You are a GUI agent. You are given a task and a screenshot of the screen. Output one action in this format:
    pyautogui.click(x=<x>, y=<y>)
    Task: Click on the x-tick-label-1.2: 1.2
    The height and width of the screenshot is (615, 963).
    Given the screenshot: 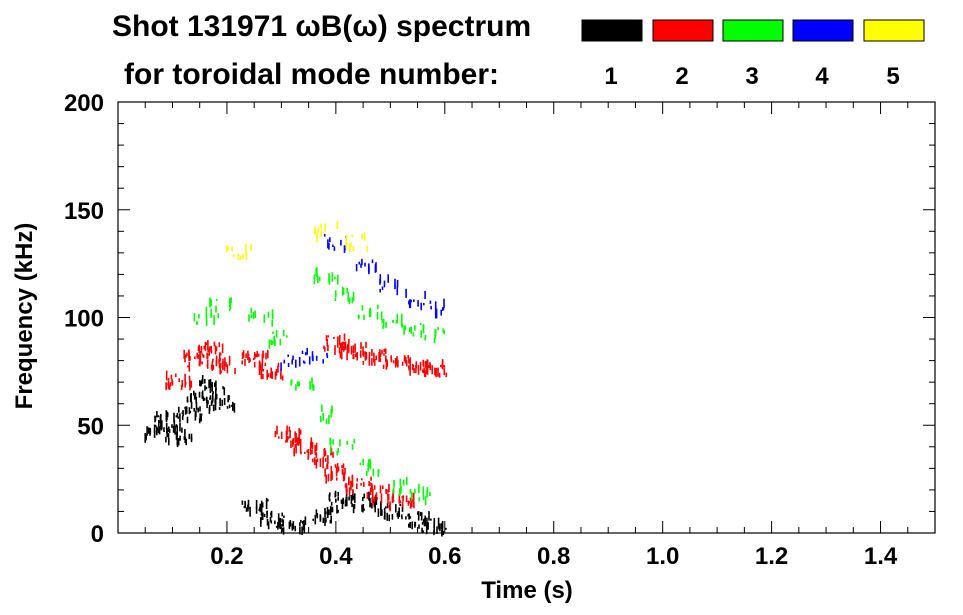 What is the action you would take?
    pyautogui.click(x=771, y=556)
    